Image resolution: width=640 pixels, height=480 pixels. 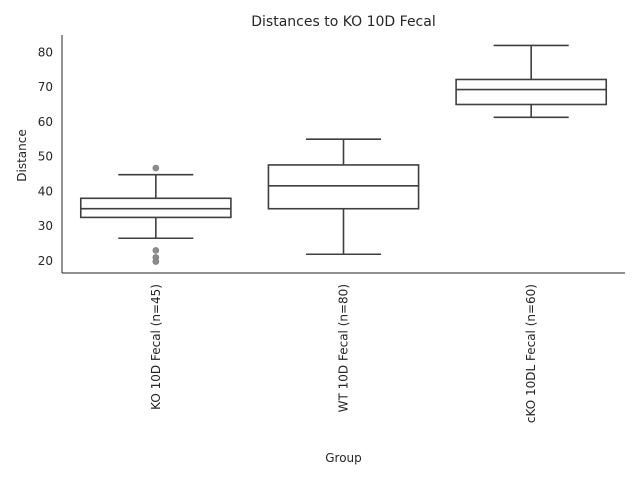 What do you see at coordinates (45, 52) in the screenshot?
I see `y-tick-label: 80` at bounding box center [45, 52].